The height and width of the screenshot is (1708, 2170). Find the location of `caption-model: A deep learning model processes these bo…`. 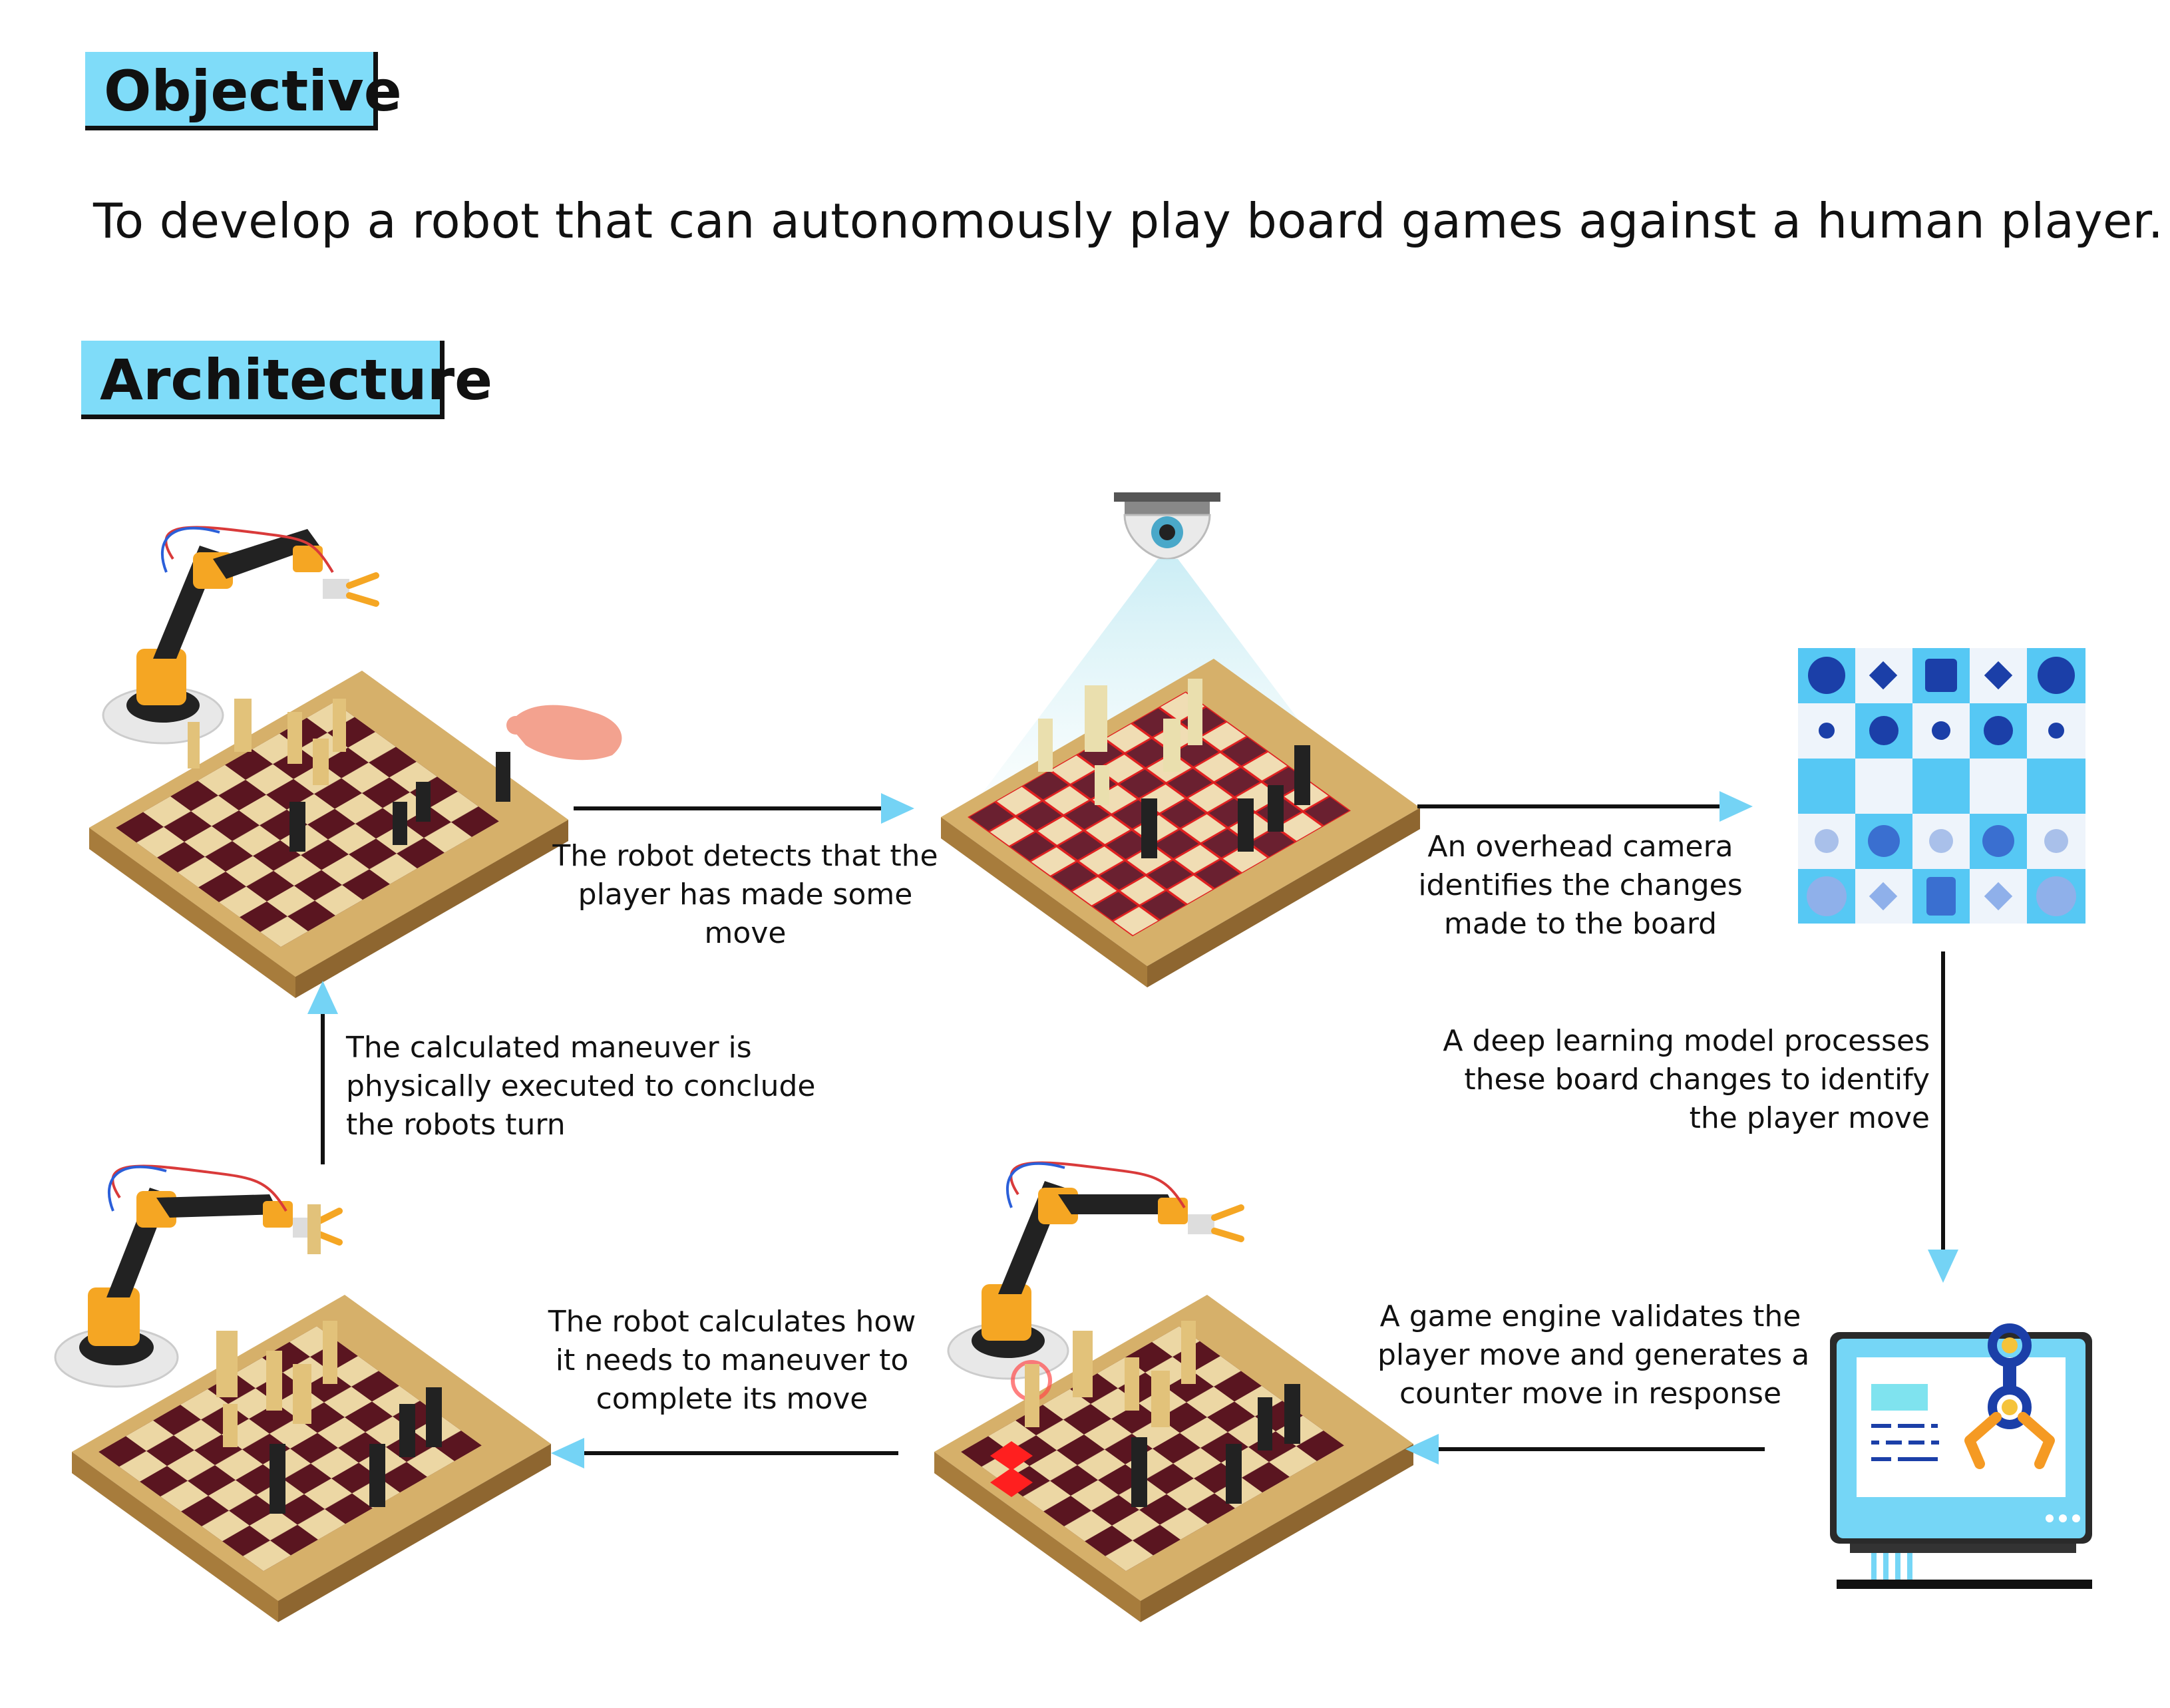

caption-model: A deep learning model processes these bo… is located at coordinates (1686, 1079).